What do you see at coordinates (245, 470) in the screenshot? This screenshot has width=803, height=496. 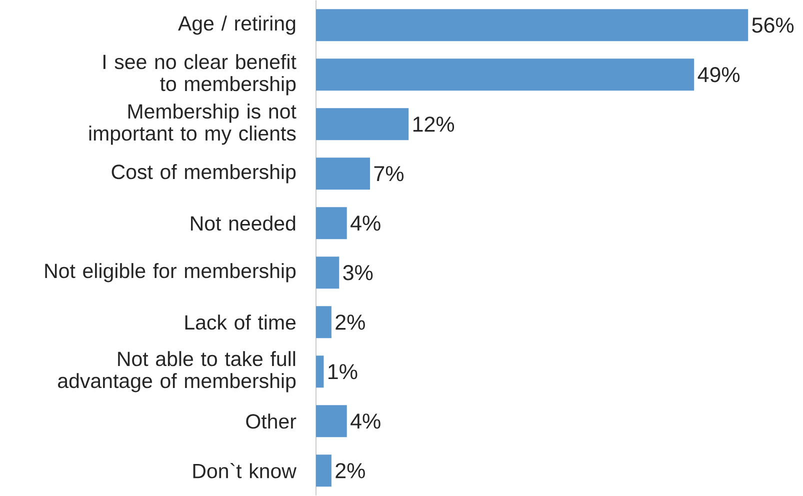 I see `y-tick-label: Don`t know` at bounding box center [245, 470].